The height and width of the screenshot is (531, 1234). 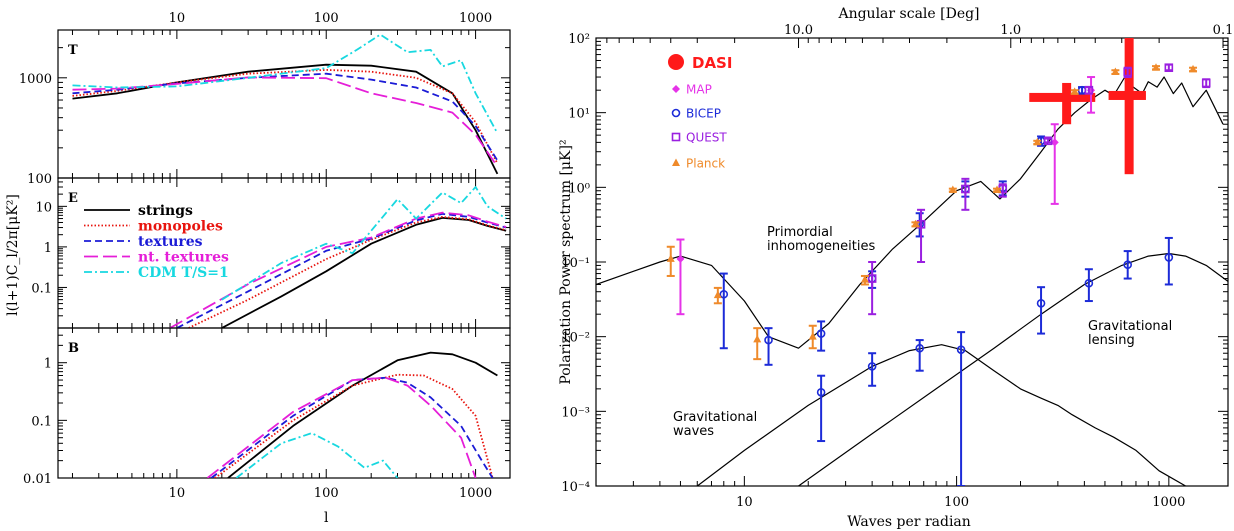 What do you see at coordinates (39, 179) in the screenshot?
I see `y-tick-label: 100` at bounding box center [39, 179].